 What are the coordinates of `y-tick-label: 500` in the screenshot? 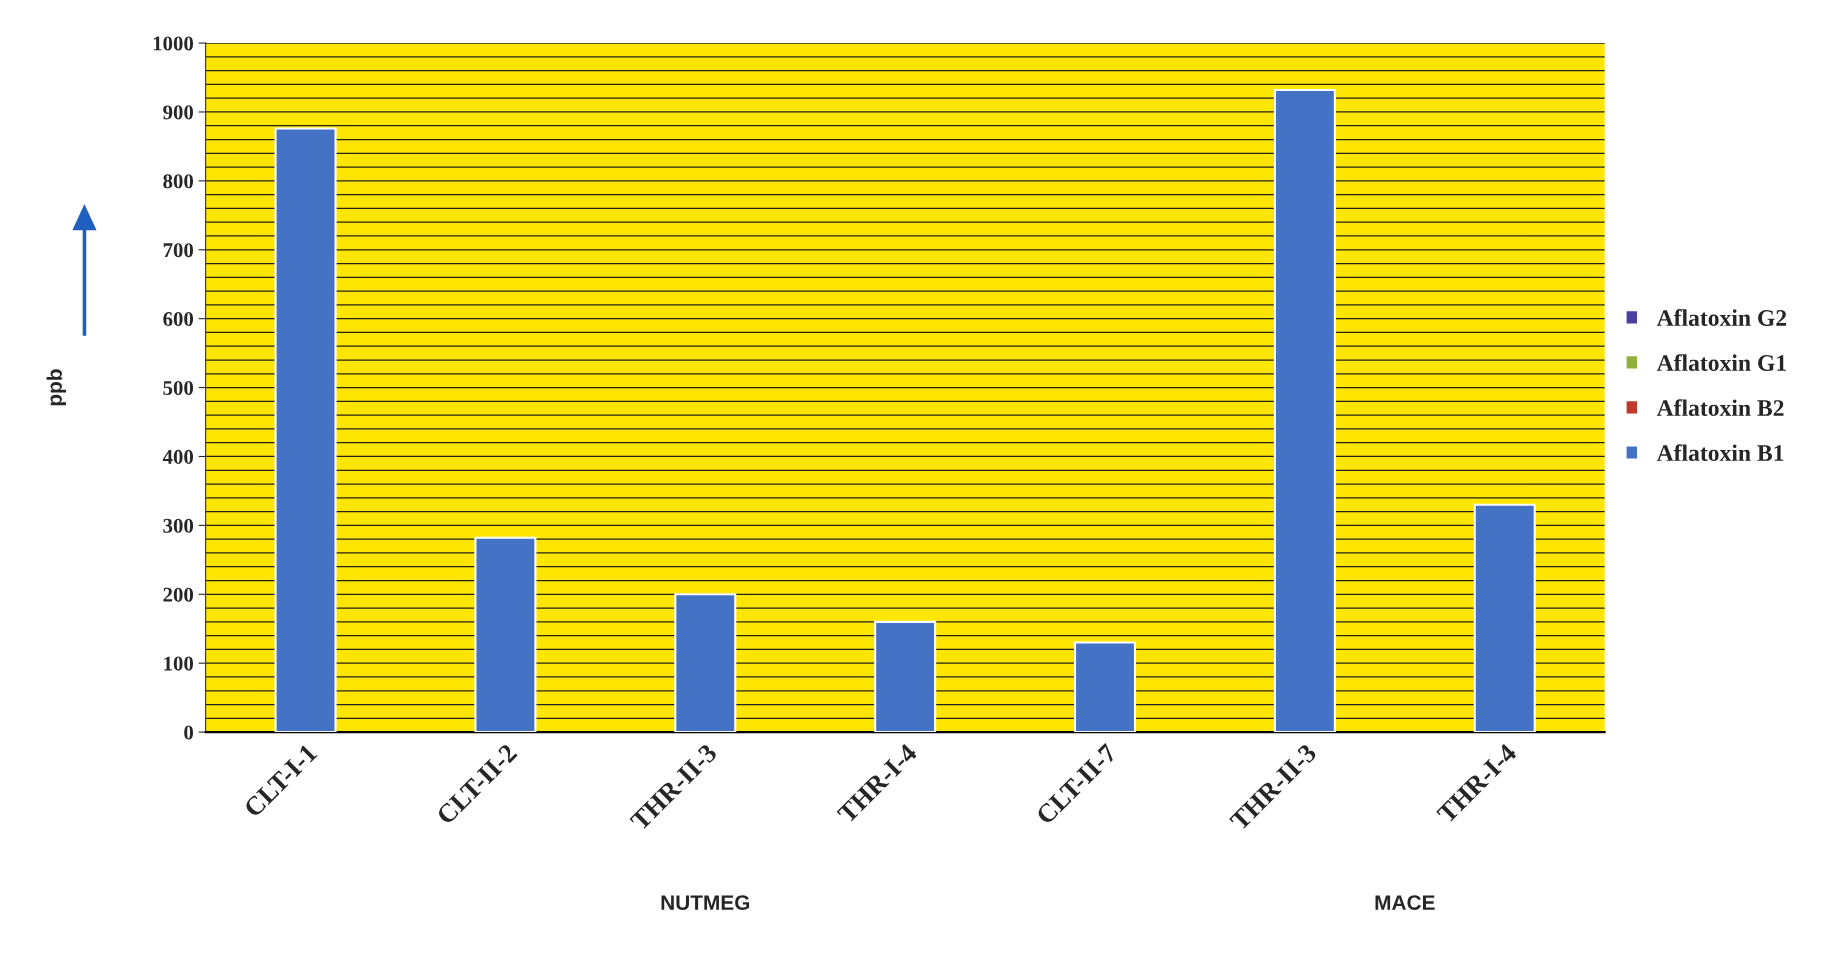 It's located at (178, 388).